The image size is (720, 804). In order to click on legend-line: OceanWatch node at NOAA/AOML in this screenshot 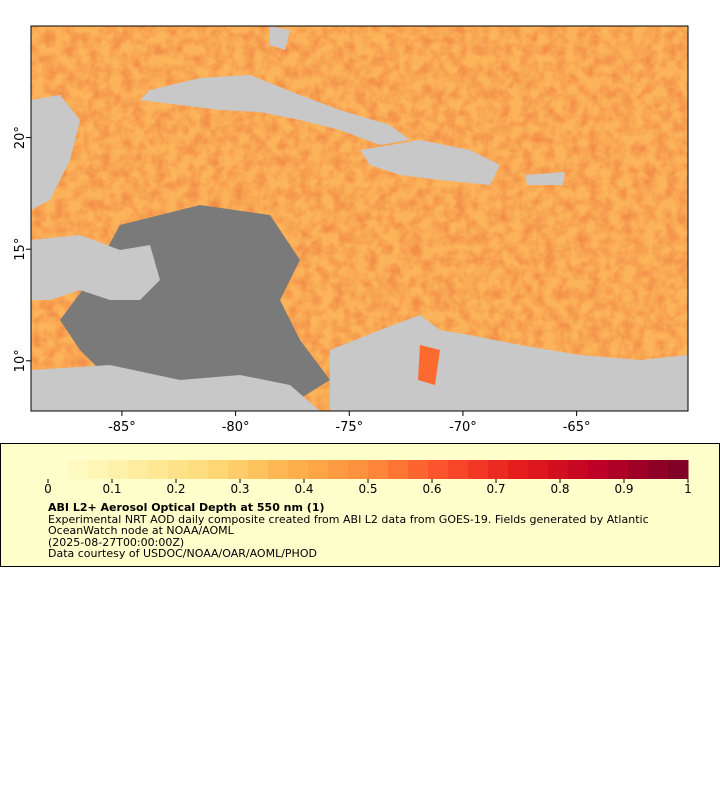, I will do `click(141, 530)`.